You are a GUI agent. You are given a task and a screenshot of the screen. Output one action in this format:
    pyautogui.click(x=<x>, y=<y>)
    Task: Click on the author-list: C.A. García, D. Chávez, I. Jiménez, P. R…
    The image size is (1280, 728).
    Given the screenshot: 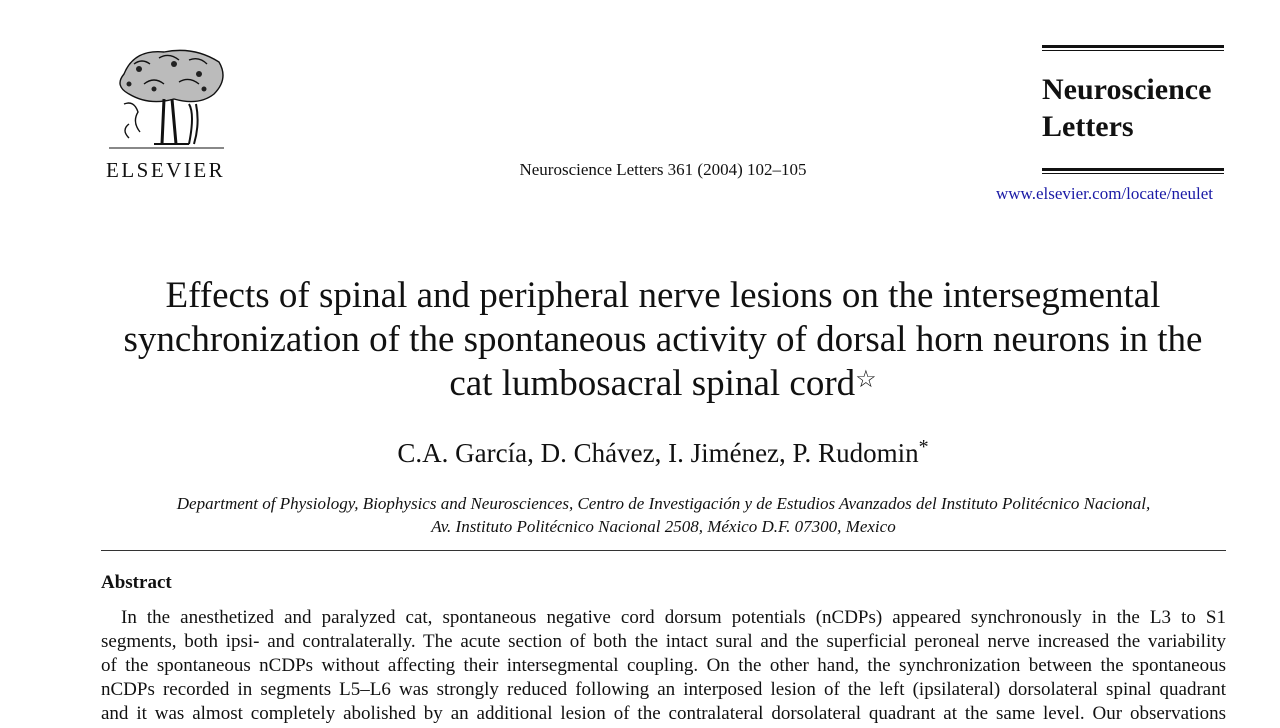 What is the action you would take?
    pyautogui.click(x=658, y=453)
    